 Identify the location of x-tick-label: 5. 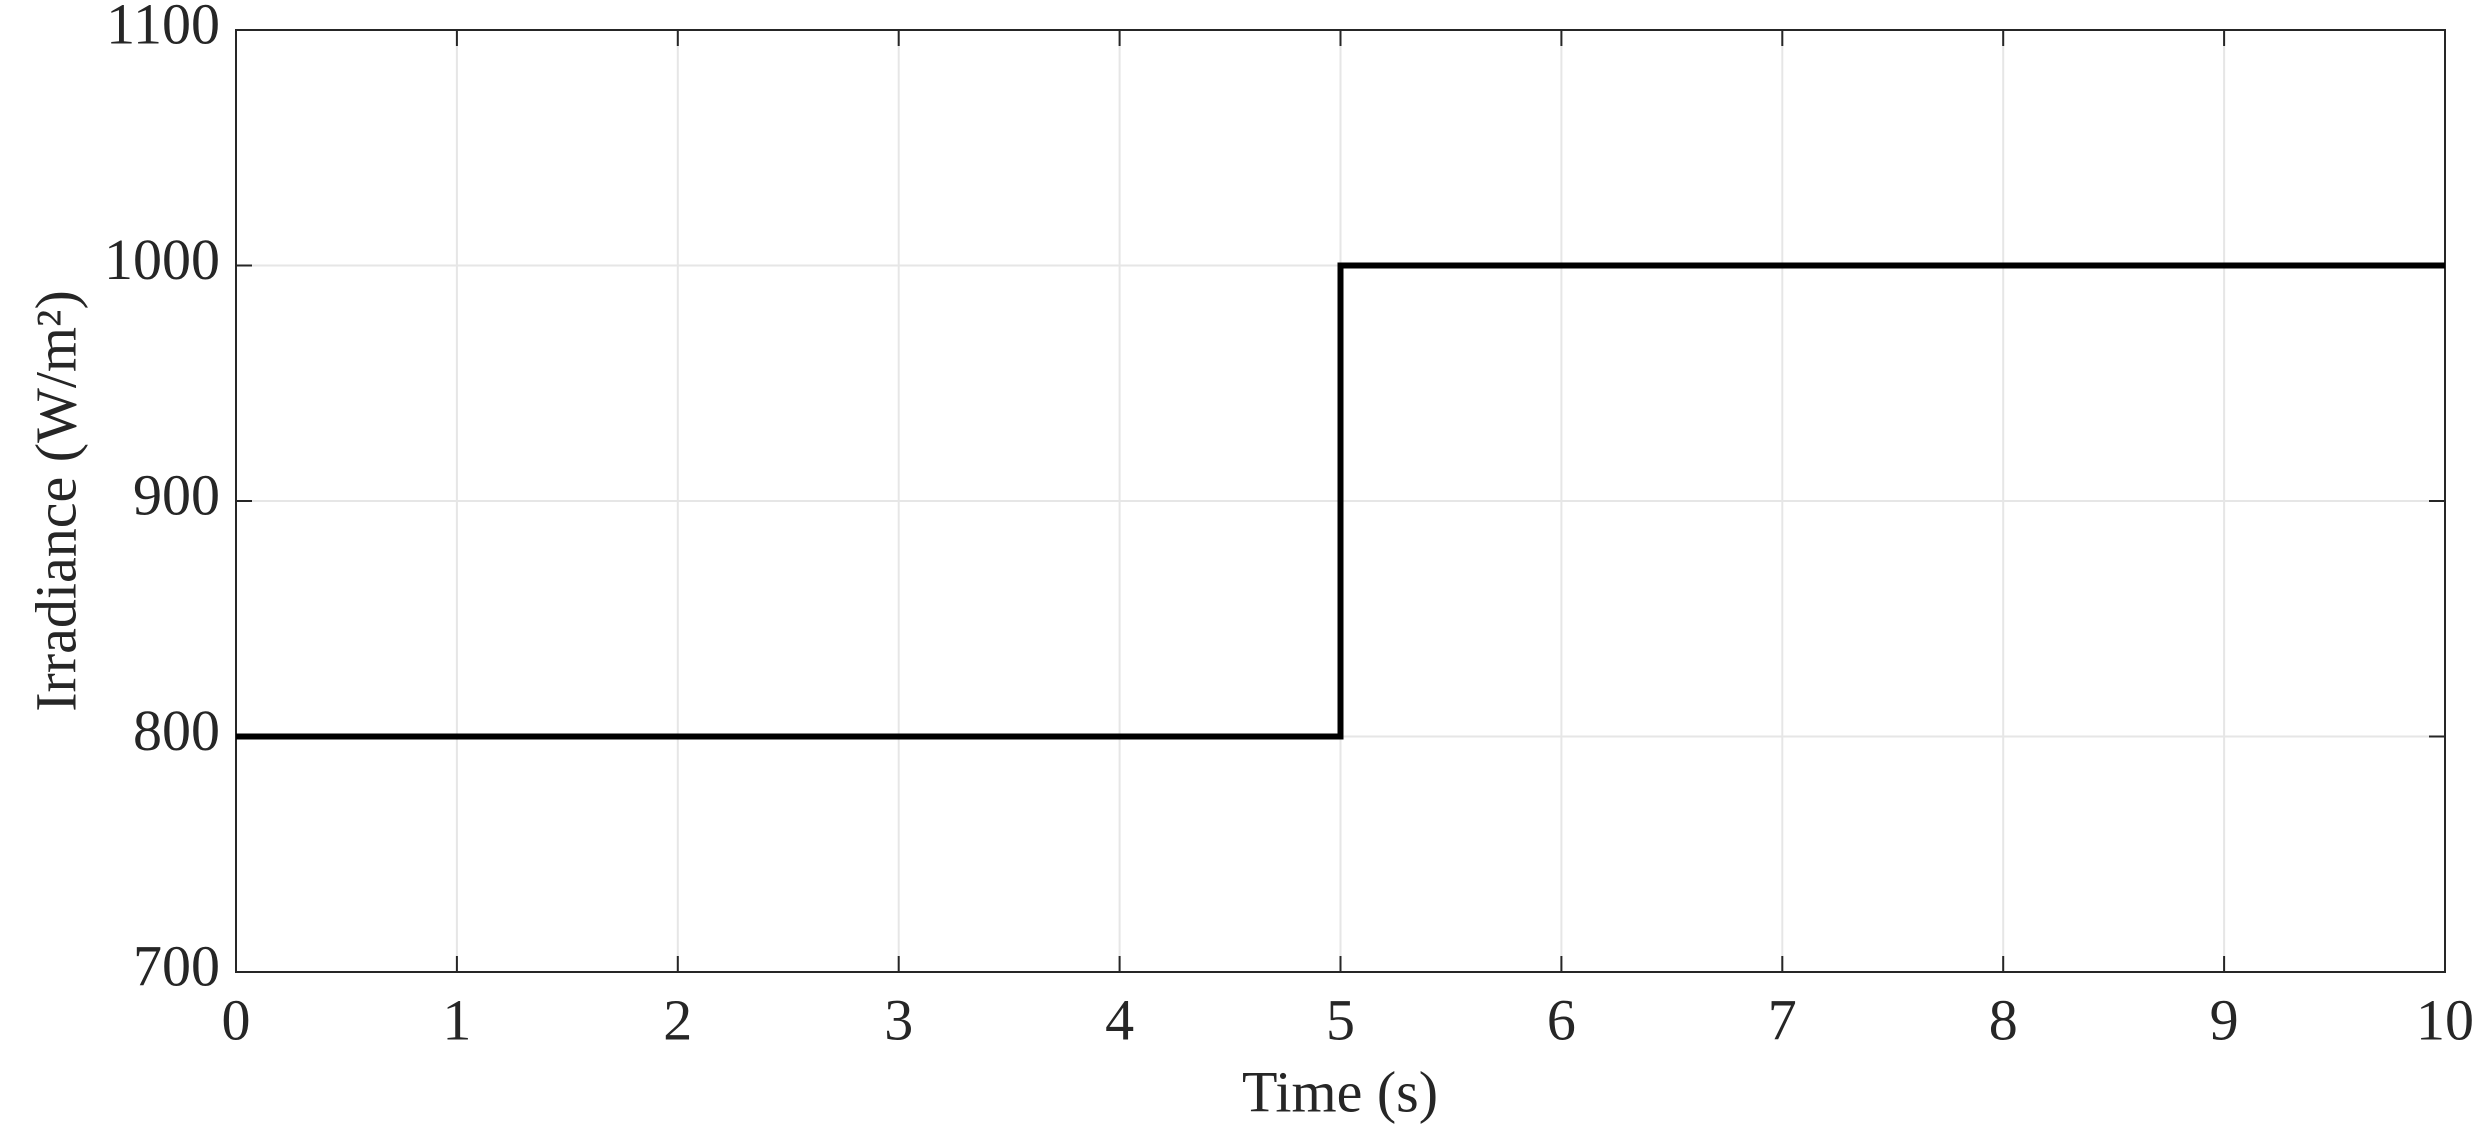
(1340, 1019).